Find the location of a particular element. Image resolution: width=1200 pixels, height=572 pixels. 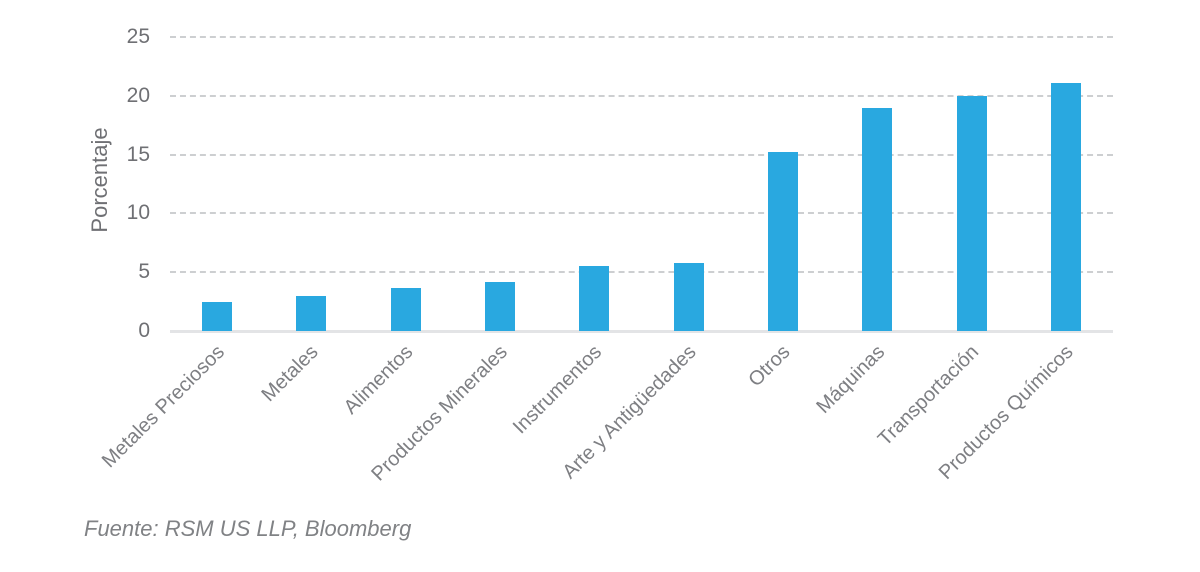

y-tick-label-20: 20 is located at coordinates (138, 95).